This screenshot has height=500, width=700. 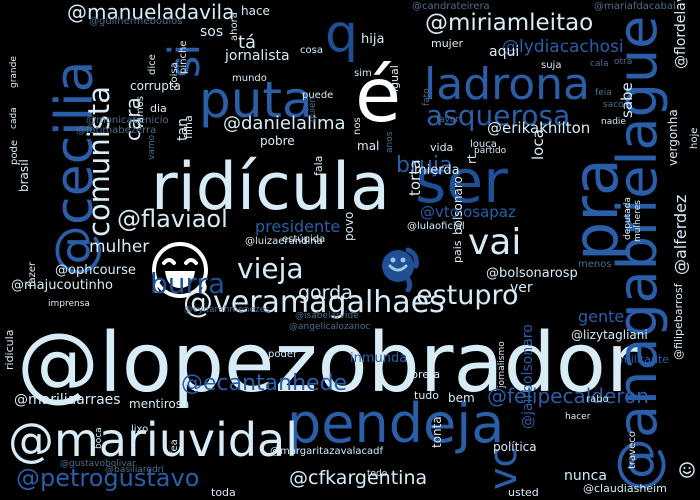 What do you see at coordinates (270, 268) in the screenshot?
I see `cloud-word: vieja` at bounding box center [270, 268].